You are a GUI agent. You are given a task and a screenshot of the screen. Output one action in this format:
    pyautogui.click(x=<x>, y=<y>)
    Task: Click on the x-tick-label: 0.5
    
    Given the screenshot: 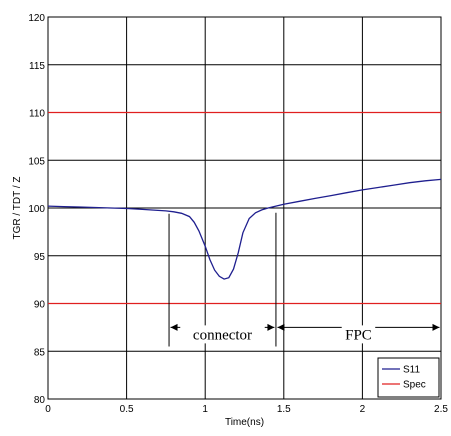 What is the action you would take?
    pyautogui.click(x=127, y=409)
    